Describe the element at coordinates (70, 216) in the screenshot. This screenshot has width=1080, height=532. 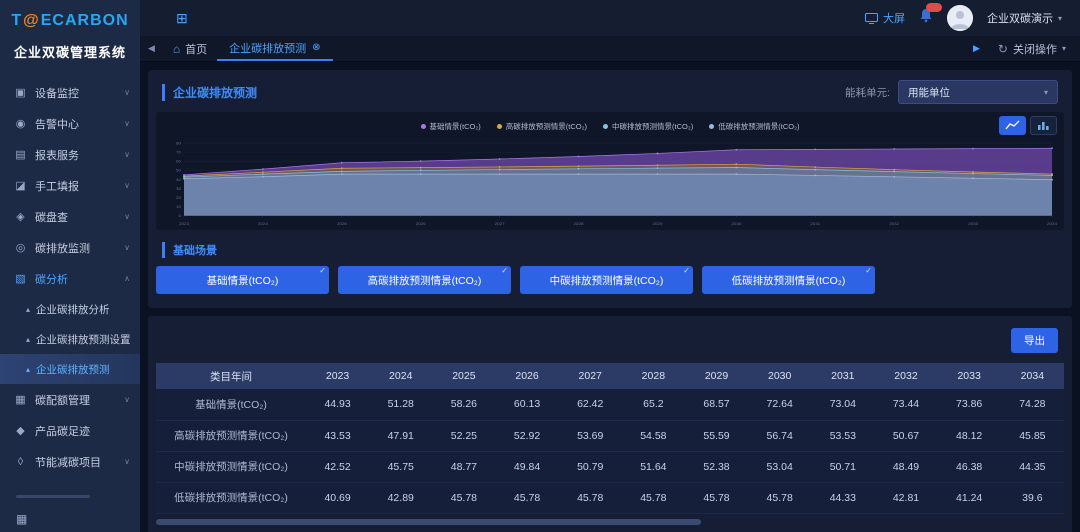
I see `sidebar-item: ◈ 碳盘查 ∨` at that location.